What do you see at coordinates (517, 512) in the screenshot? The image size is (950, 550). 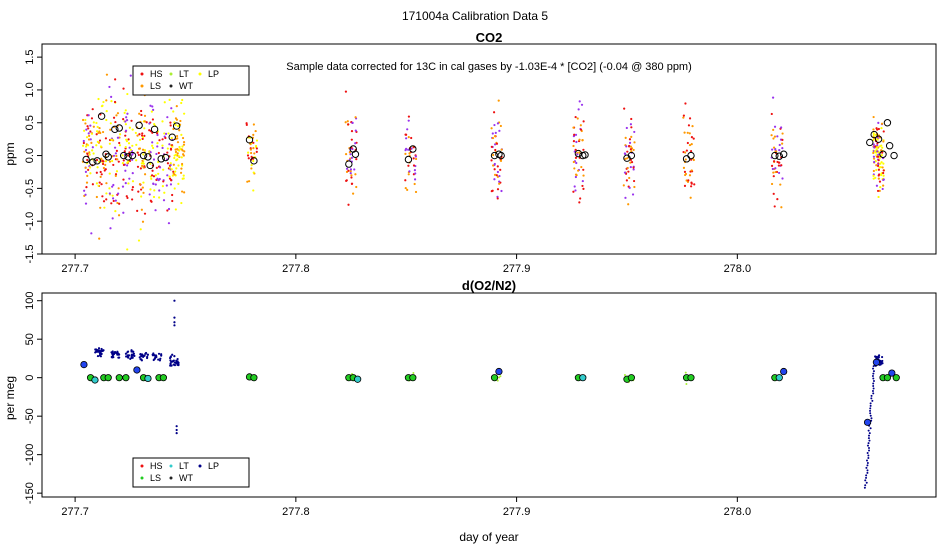 I see `x-tick-label: 277.9` at bounding box center [517, 512].